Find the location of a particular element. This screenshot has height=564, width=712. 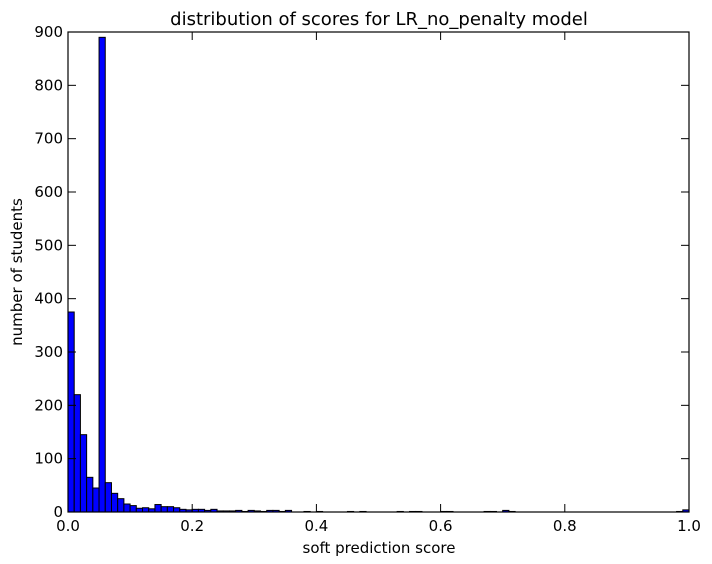

x-tick-label: 0.8 is located at coordinates (565, 526).